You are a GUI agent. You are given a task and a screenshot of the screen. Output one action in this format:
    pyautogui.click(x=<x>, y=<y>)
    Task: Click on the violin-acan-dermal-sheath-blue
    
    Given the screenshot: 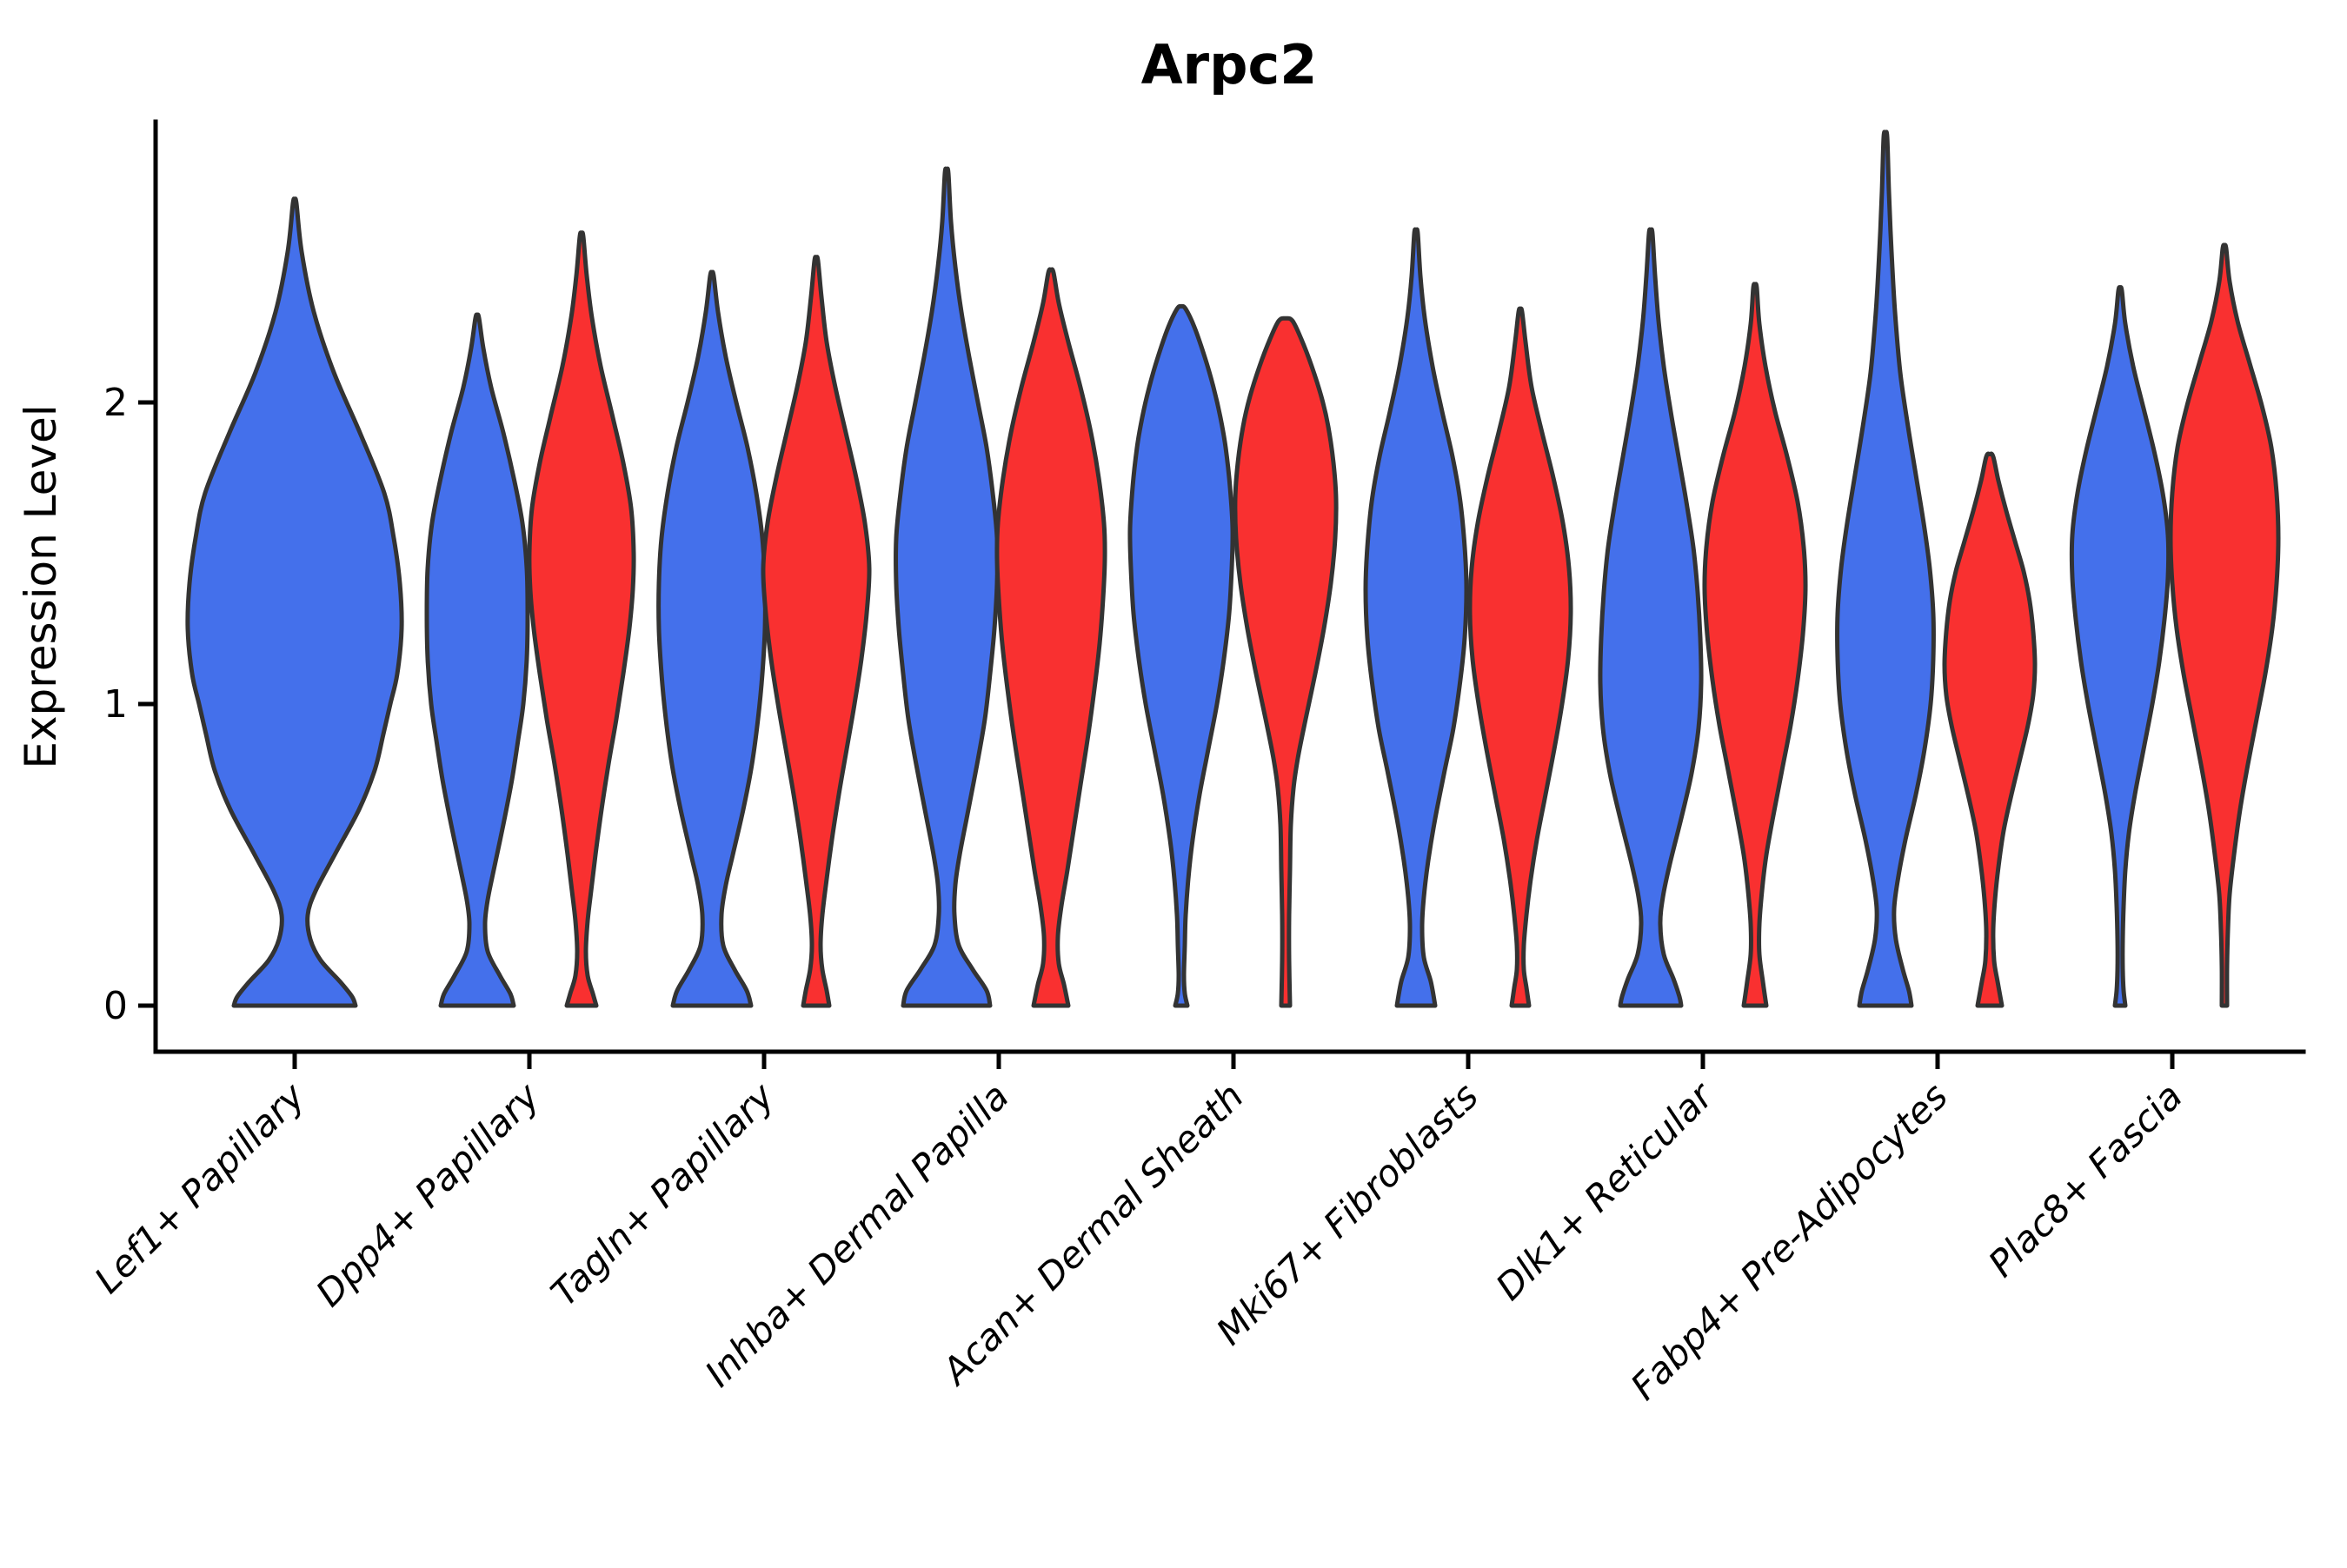 What is the action you would take?
    pyautogui.click(x=1181, y=655)
    